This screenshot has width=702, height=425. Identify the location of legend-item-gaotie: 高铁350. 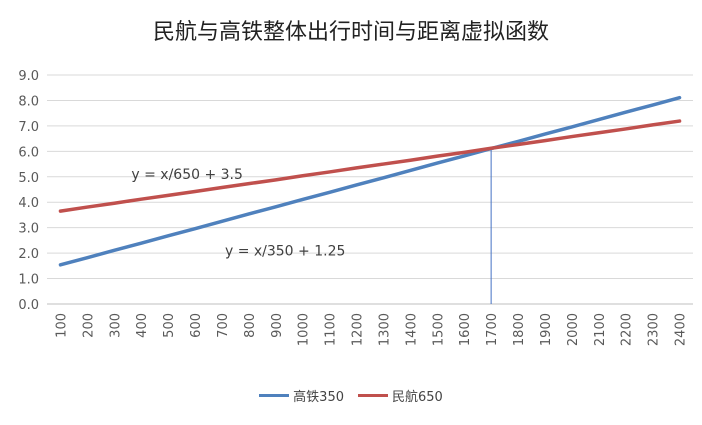
(301, 395).